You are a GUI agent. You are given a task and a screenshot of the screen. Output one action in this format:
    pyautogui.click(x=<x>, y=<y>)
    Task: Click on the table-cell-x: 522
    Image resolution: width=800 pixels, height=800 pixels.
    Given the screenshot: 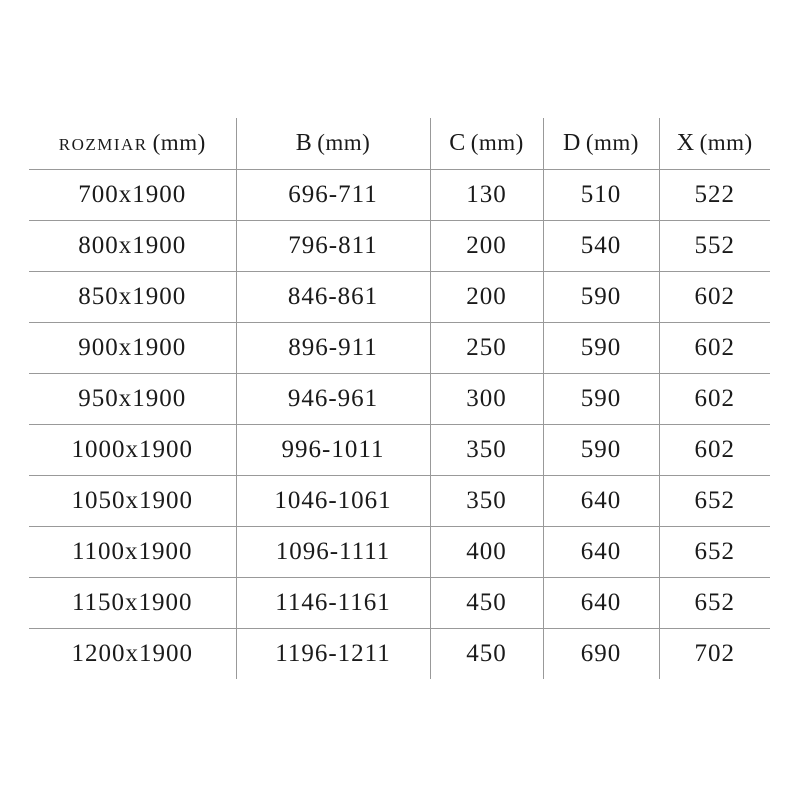 What is the action you would take?
    pyautogui.click(x=714, y=195)
    